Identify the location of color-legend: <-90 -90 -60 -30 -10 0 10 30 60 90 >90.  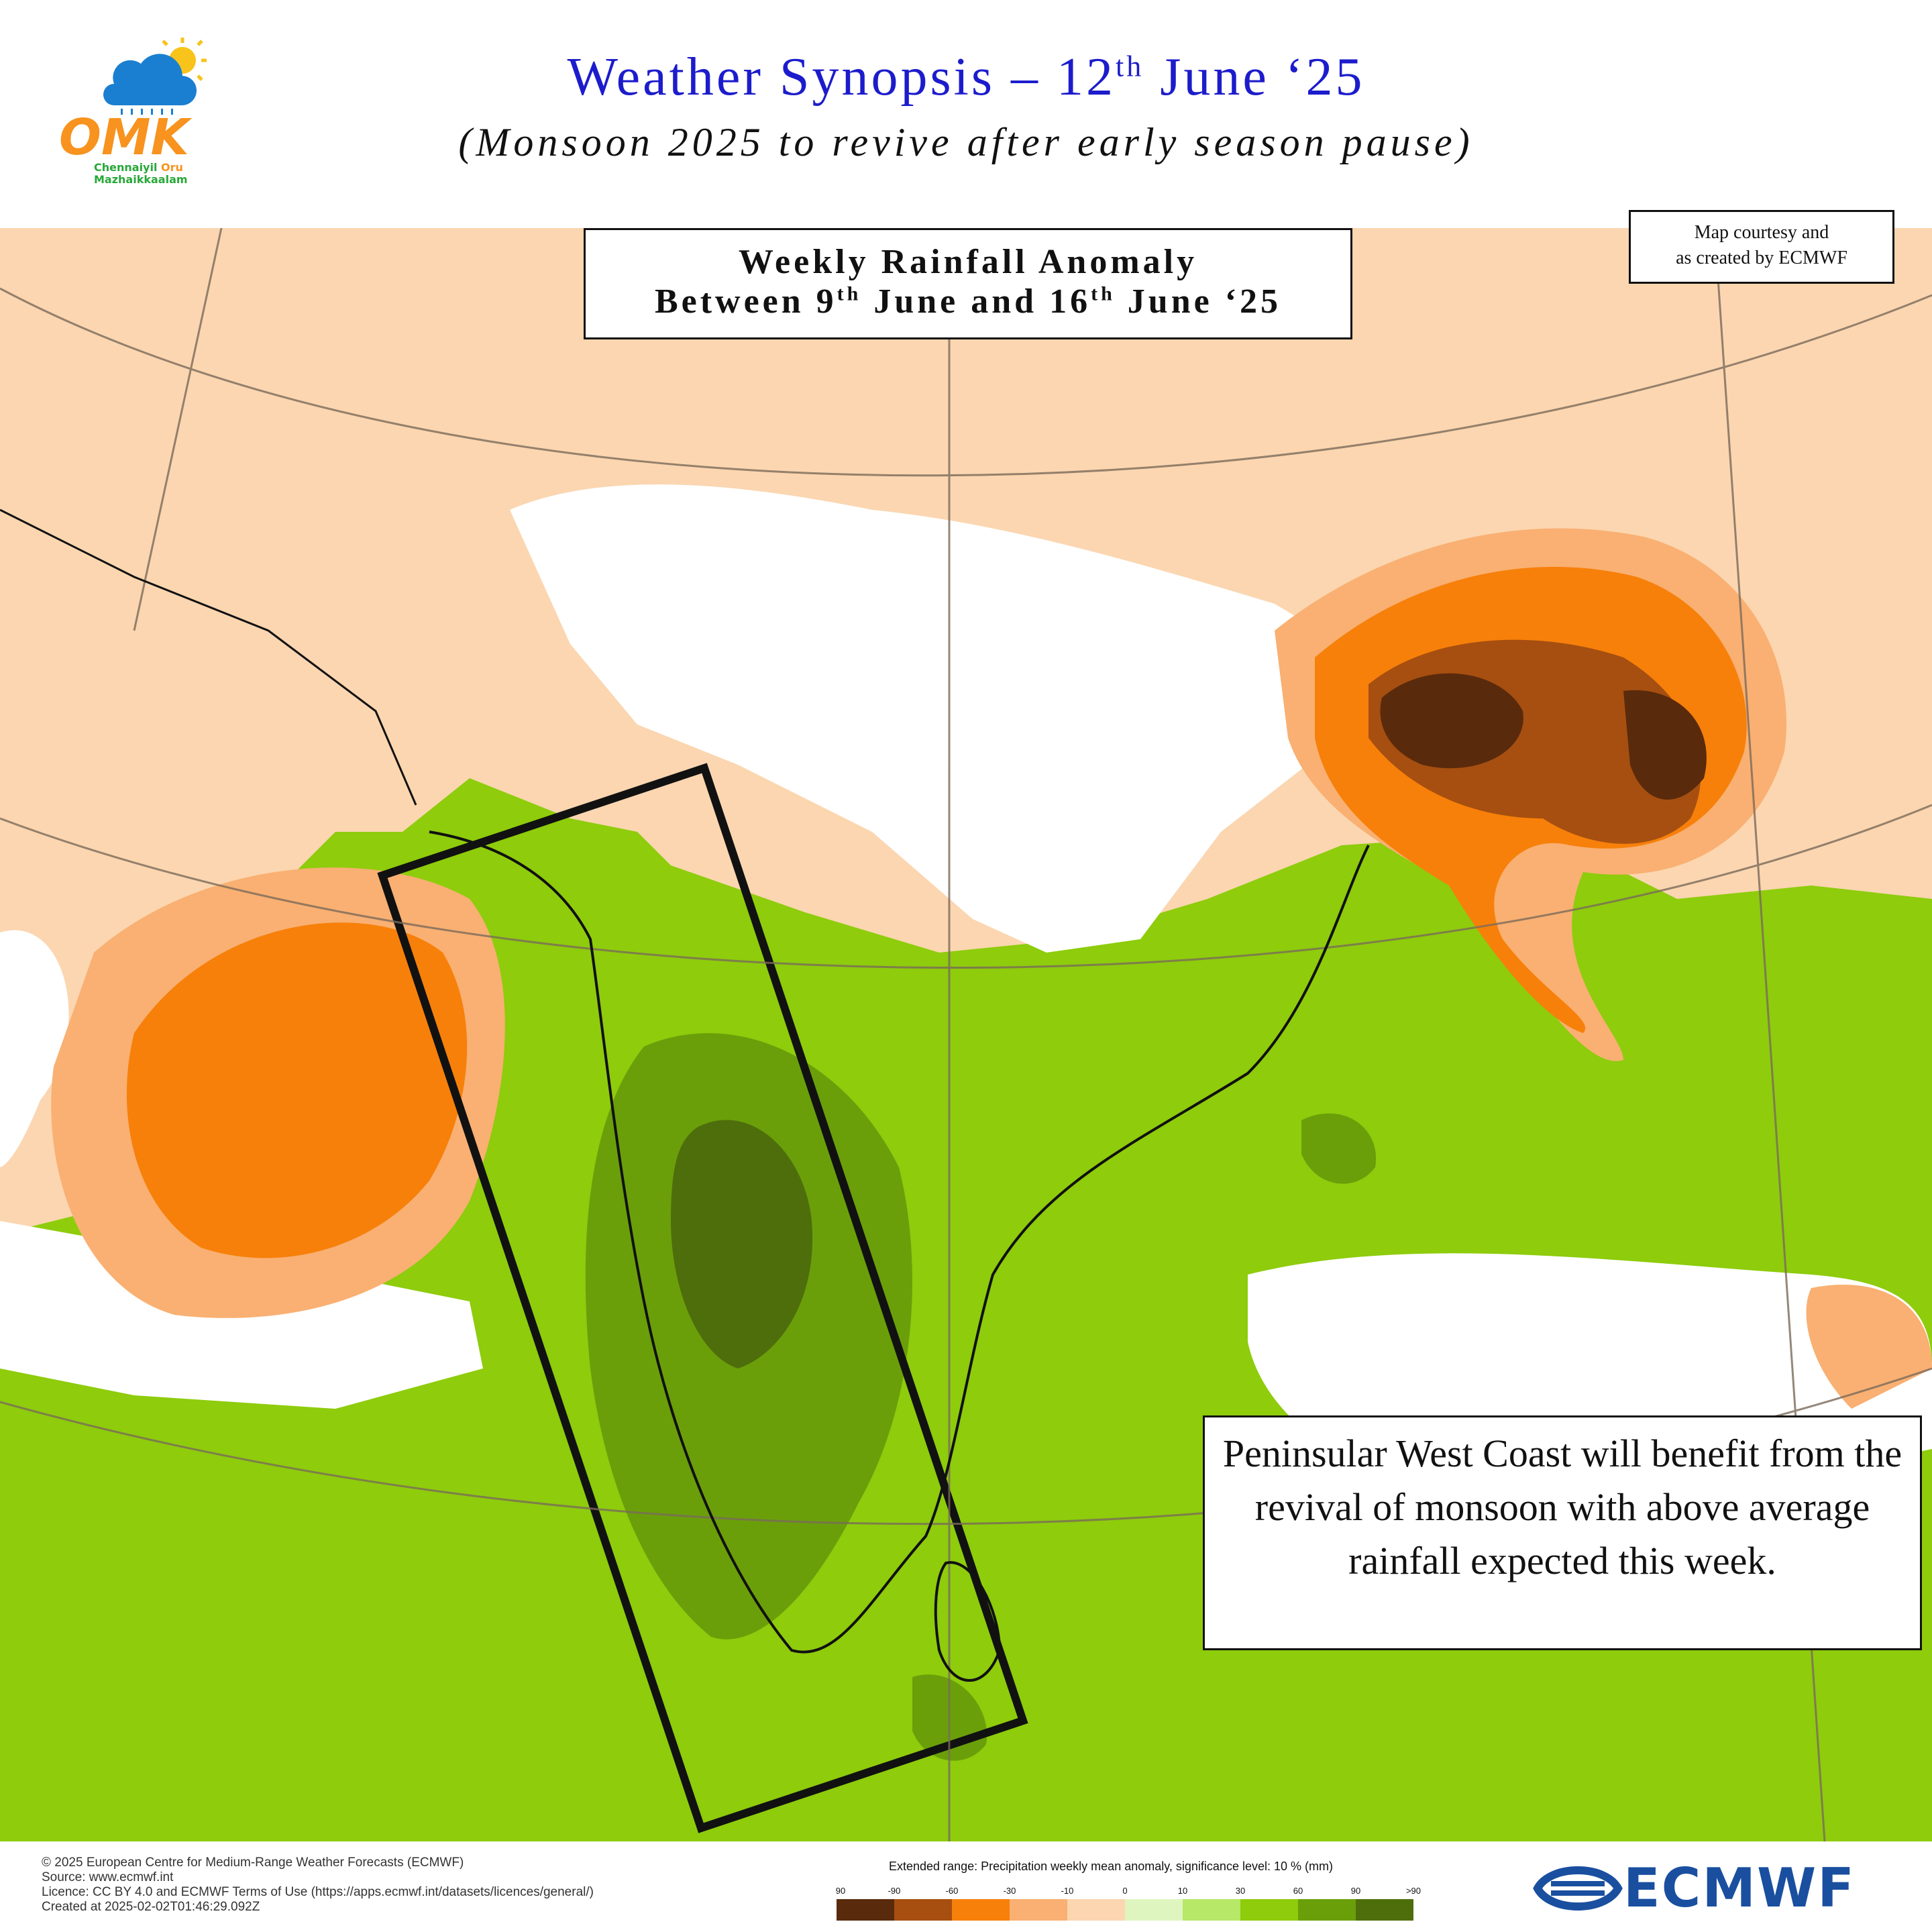
(1128, 1903).